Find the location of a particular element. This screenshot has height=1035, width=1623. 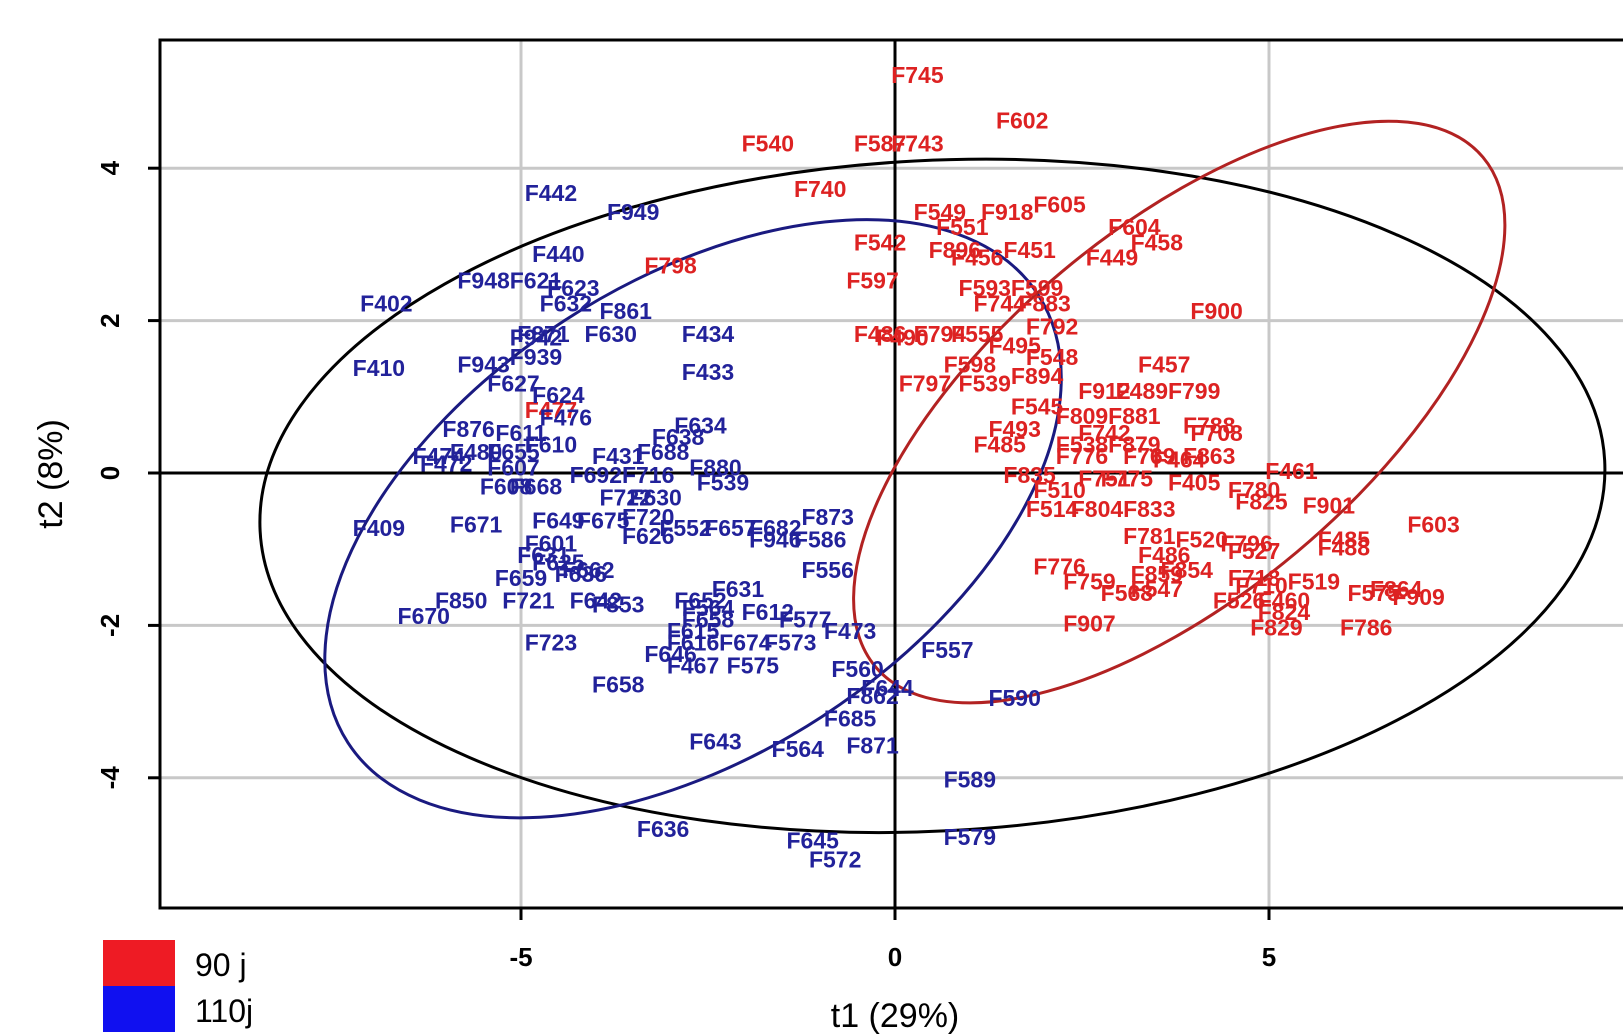

point-label: F740 is located at coordinates (820, 189).